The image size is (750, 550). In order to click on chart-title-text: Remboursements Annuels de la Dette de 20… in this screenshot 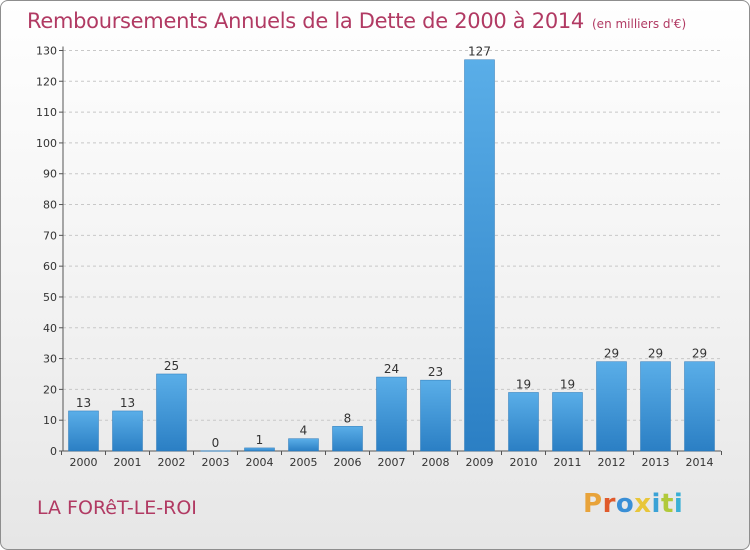, I will do `click(305, 21)`.